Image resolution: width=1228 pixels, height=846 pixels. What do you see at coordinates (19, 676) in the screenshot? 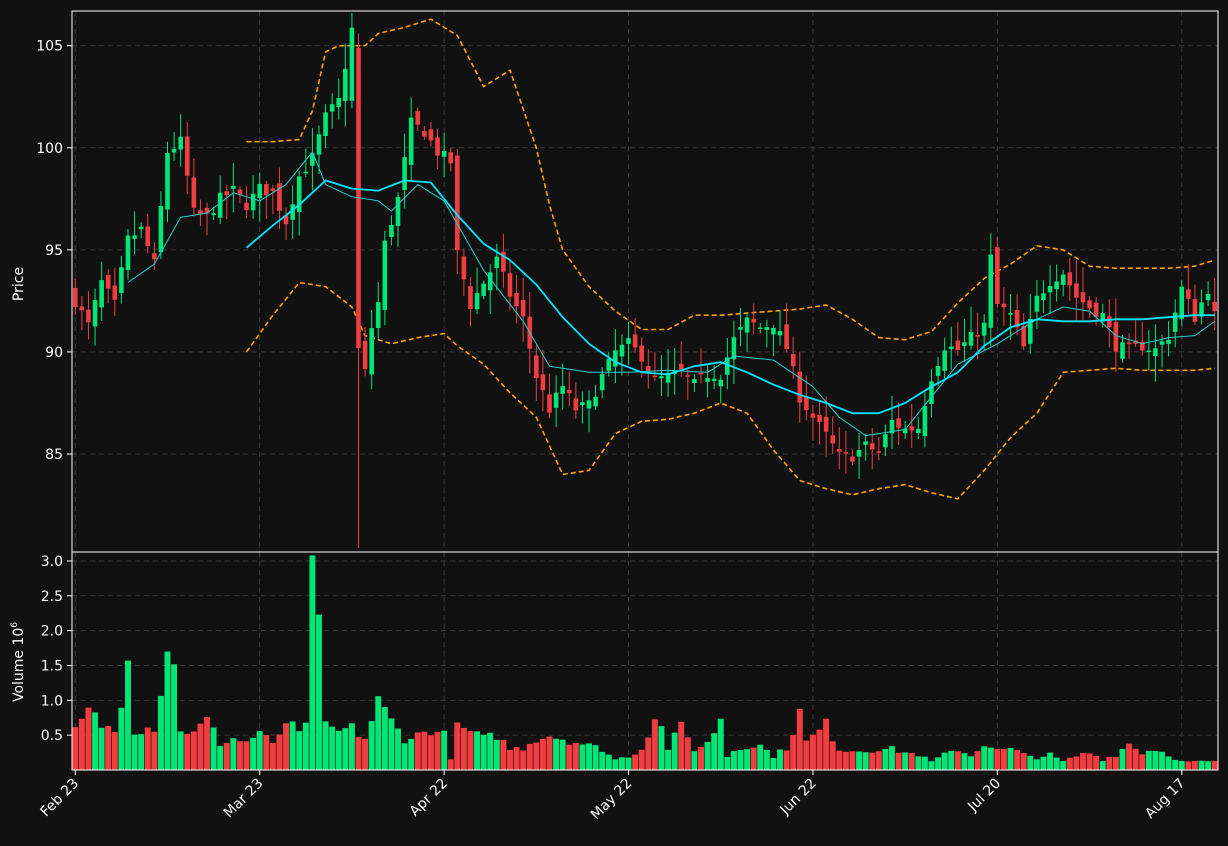
I see `volume-axis-label-text: Volume` at bounding box center [19, 676].